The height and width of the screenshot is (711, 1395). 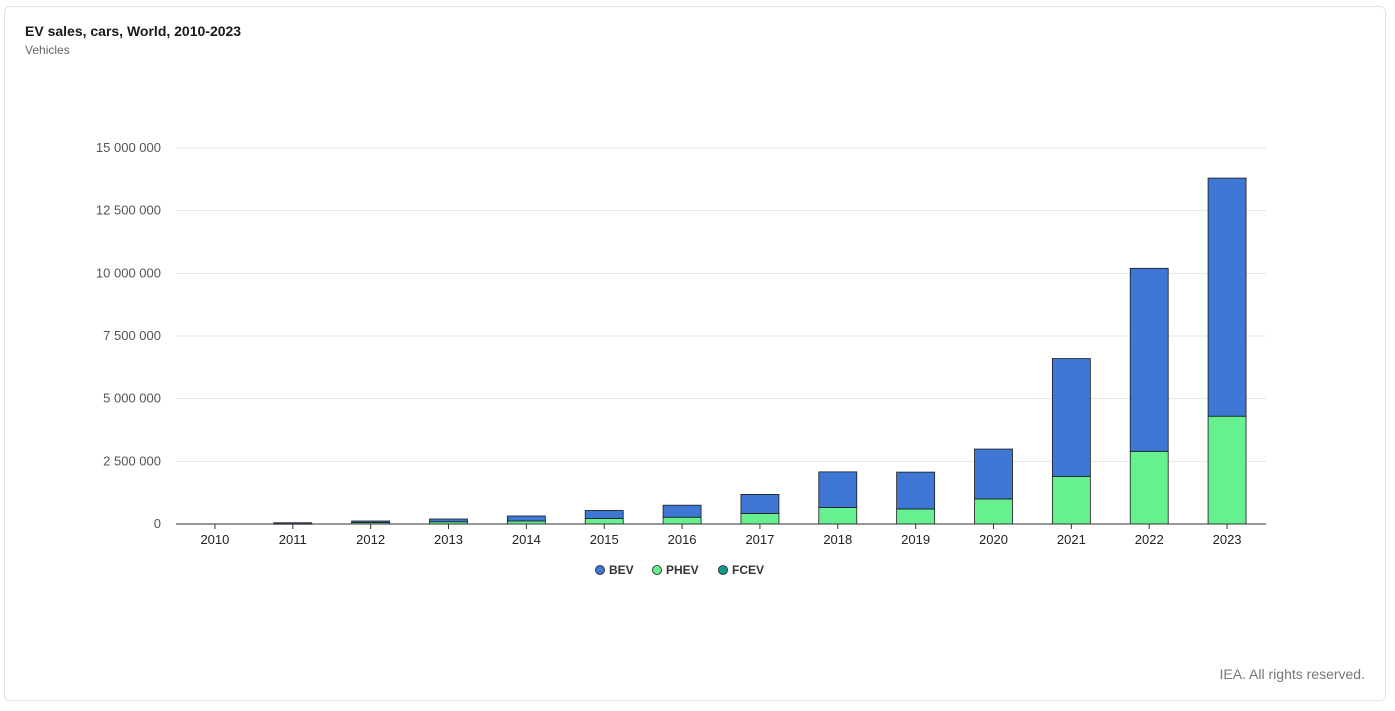 What do you see at coordinates (748, 570) in the screenshot?
I see `legend-label-fcev: FCEV` at bounding box center [748, 570].